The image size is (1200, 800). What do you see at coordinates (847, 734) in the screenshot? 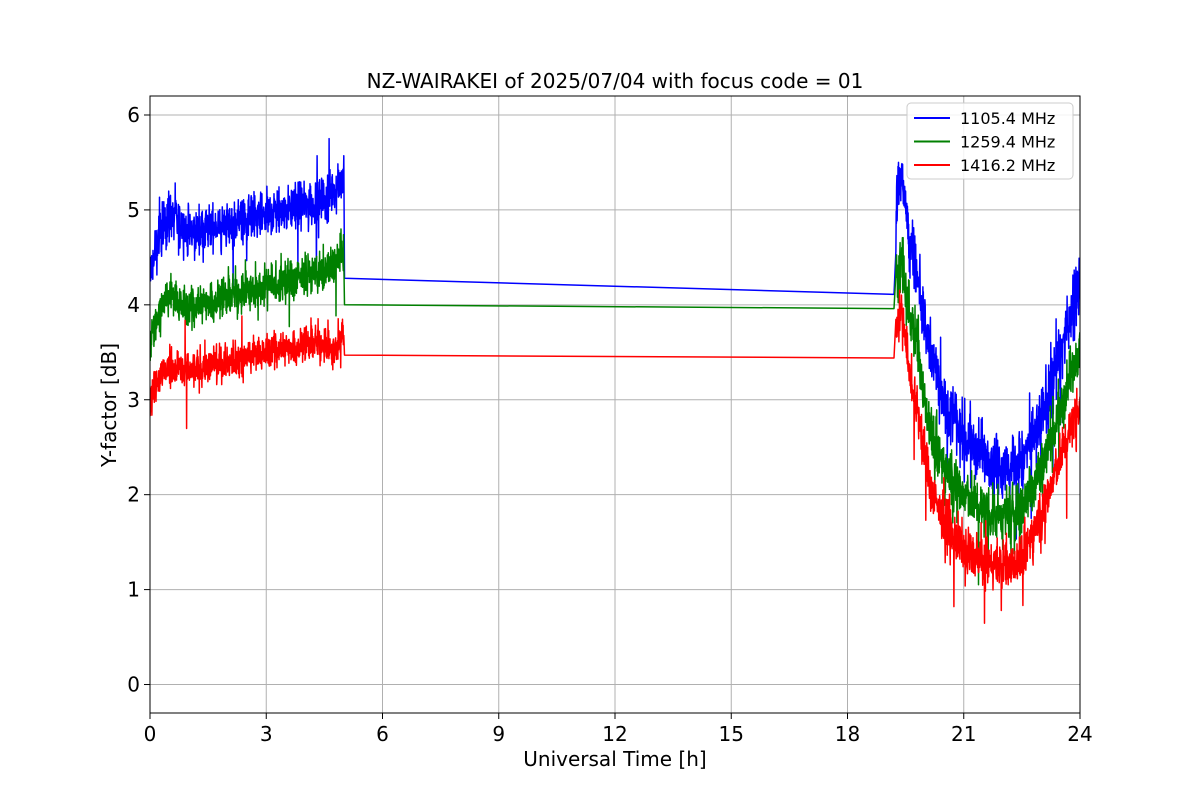
I see `x-tick-label: 18` at bounding box center [847, 734].